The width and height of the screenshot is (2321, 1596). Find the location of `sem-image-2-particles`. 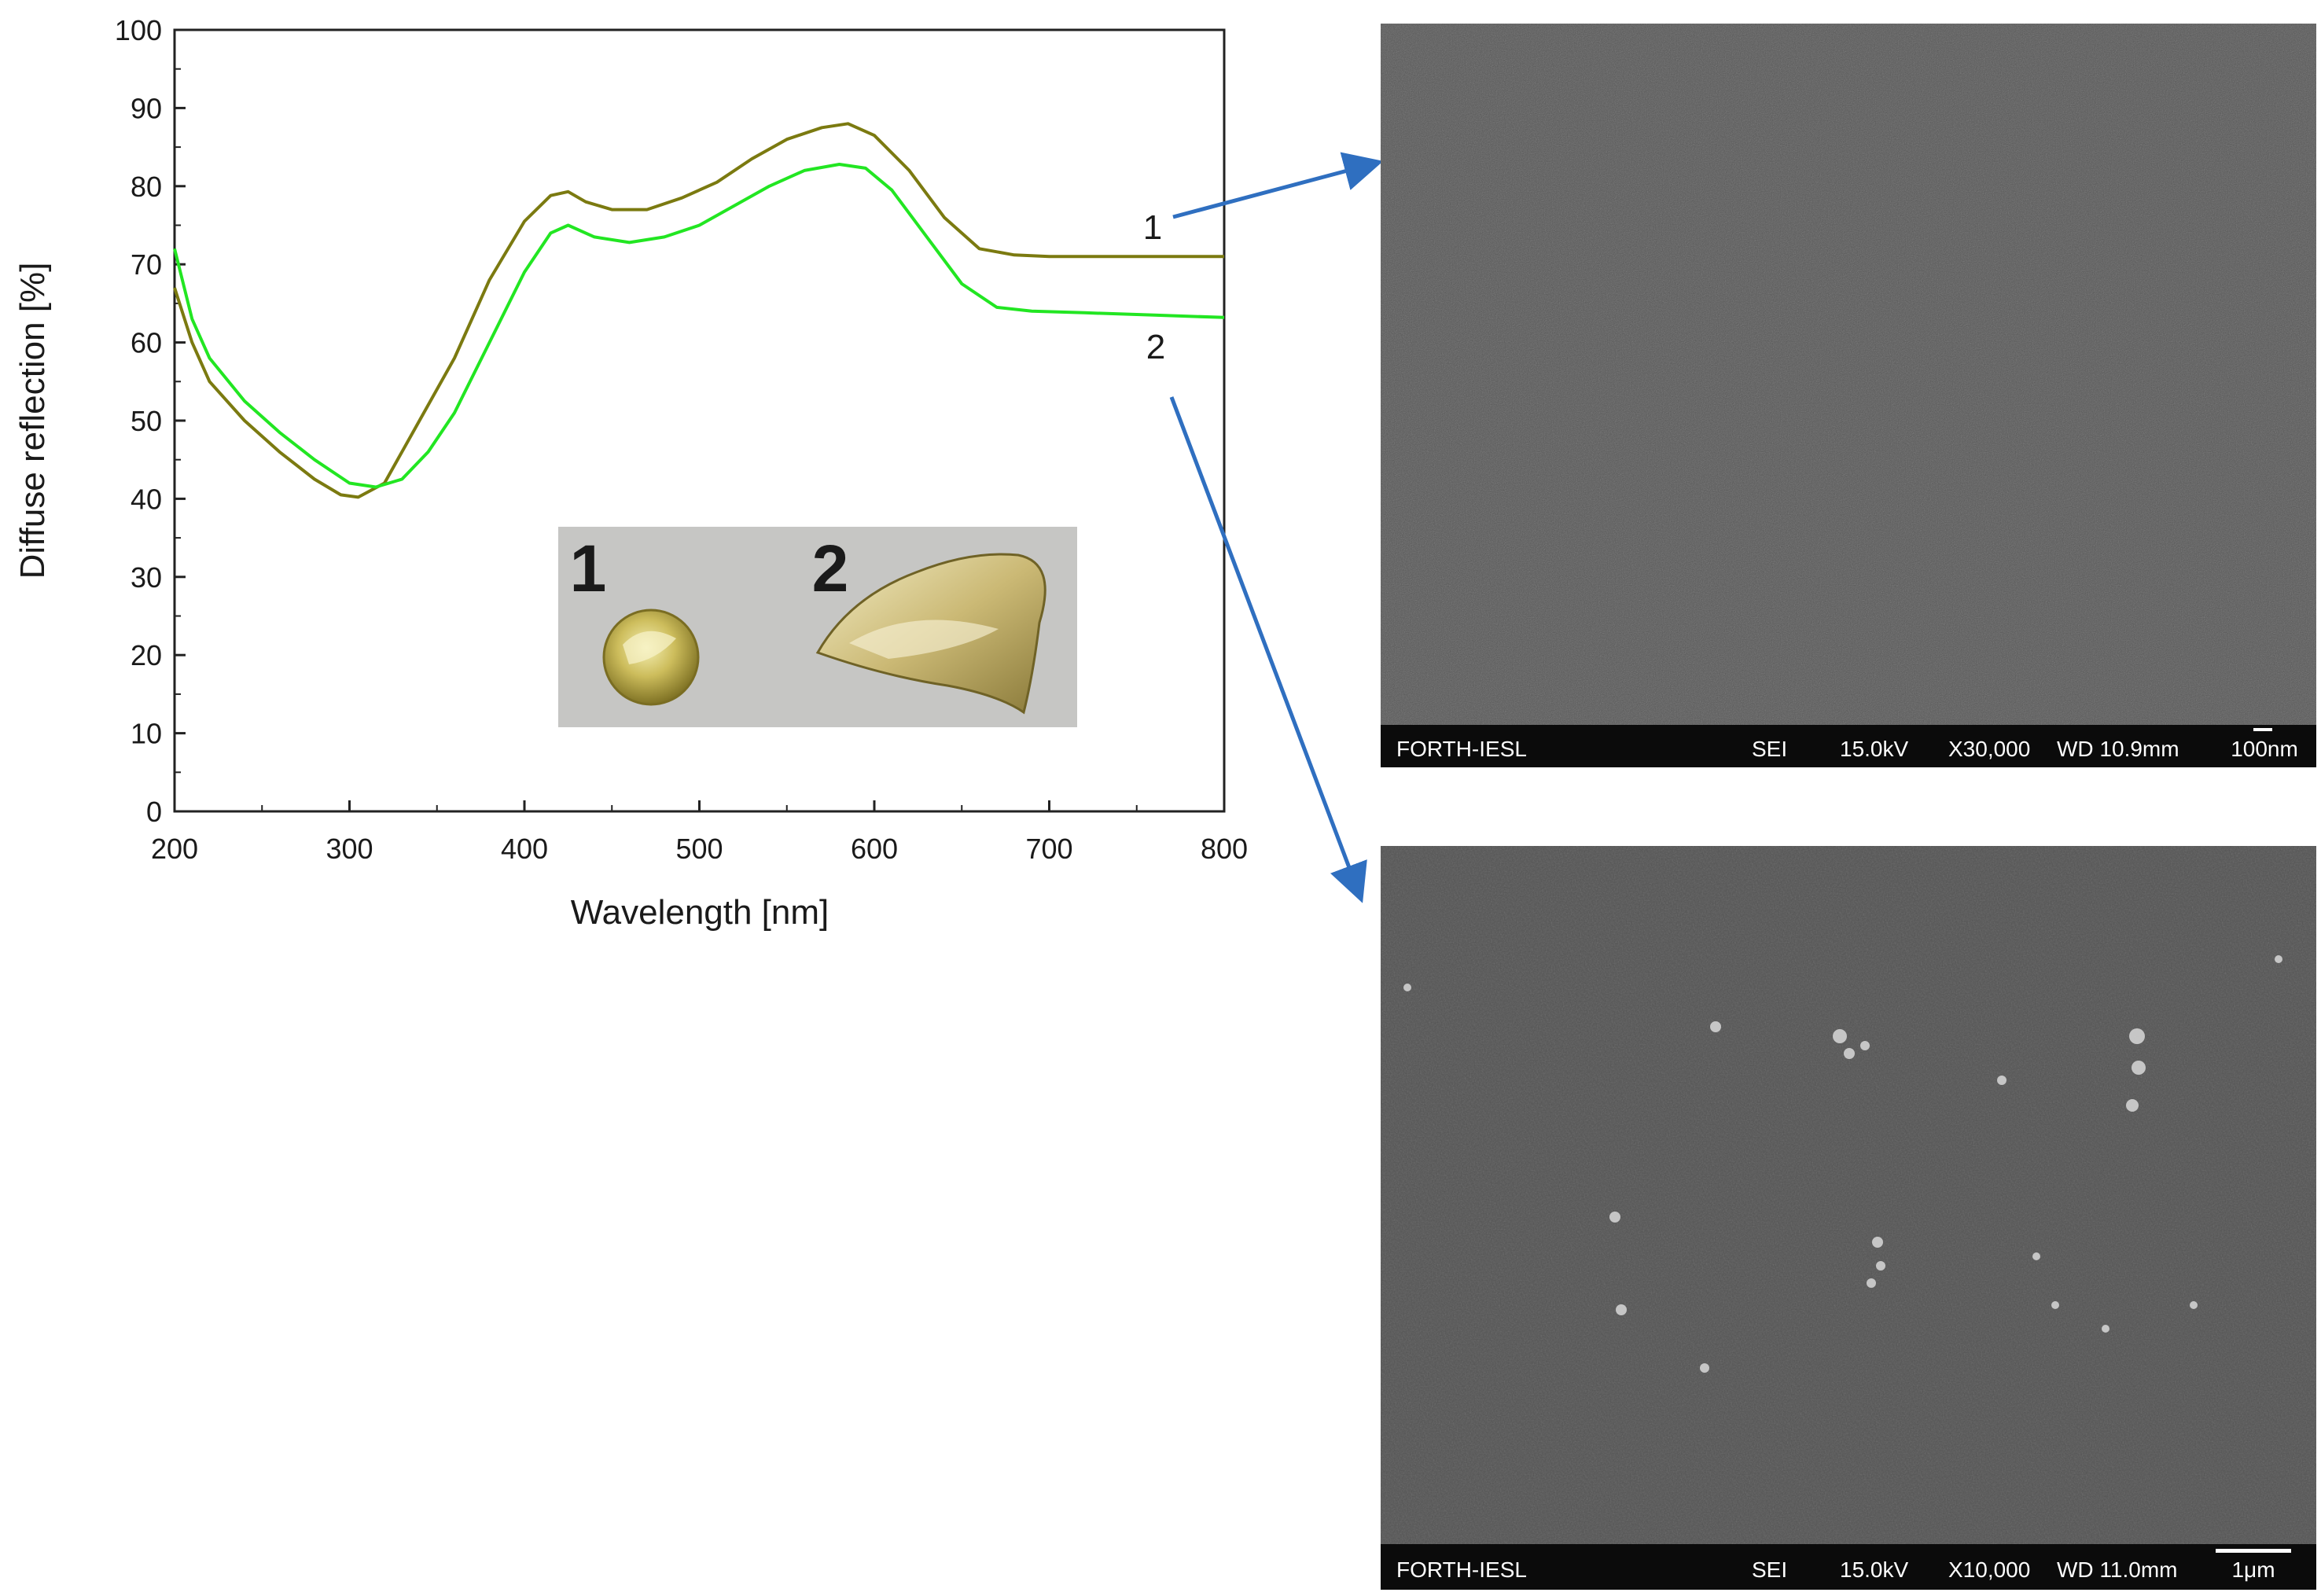

sem-image-2-particles is located at coordinates (1843, 1164).